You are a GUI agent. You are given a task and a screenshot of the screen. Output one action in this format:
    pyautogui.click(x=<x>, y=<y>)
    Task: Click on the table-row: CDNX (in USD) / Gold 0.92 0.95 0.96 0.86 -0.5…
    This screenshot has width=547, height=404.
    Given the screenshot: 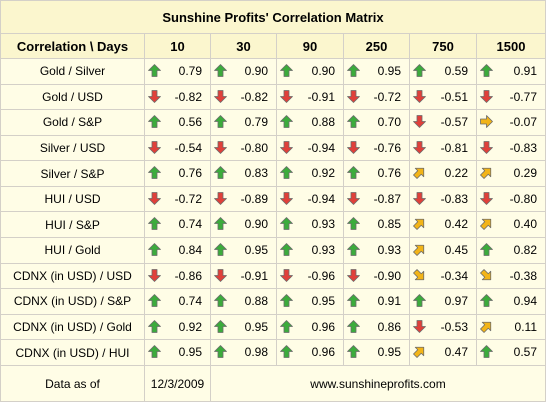 What is the action you would take?
    pyautogui.click(x=273, y=327)
    